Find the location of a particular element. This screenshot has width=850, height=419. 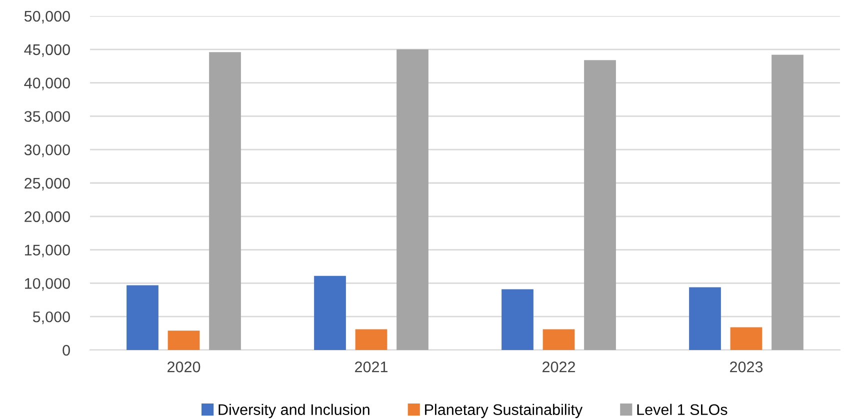

x-tick-label: 2022 is located at coordinates (558, 367).